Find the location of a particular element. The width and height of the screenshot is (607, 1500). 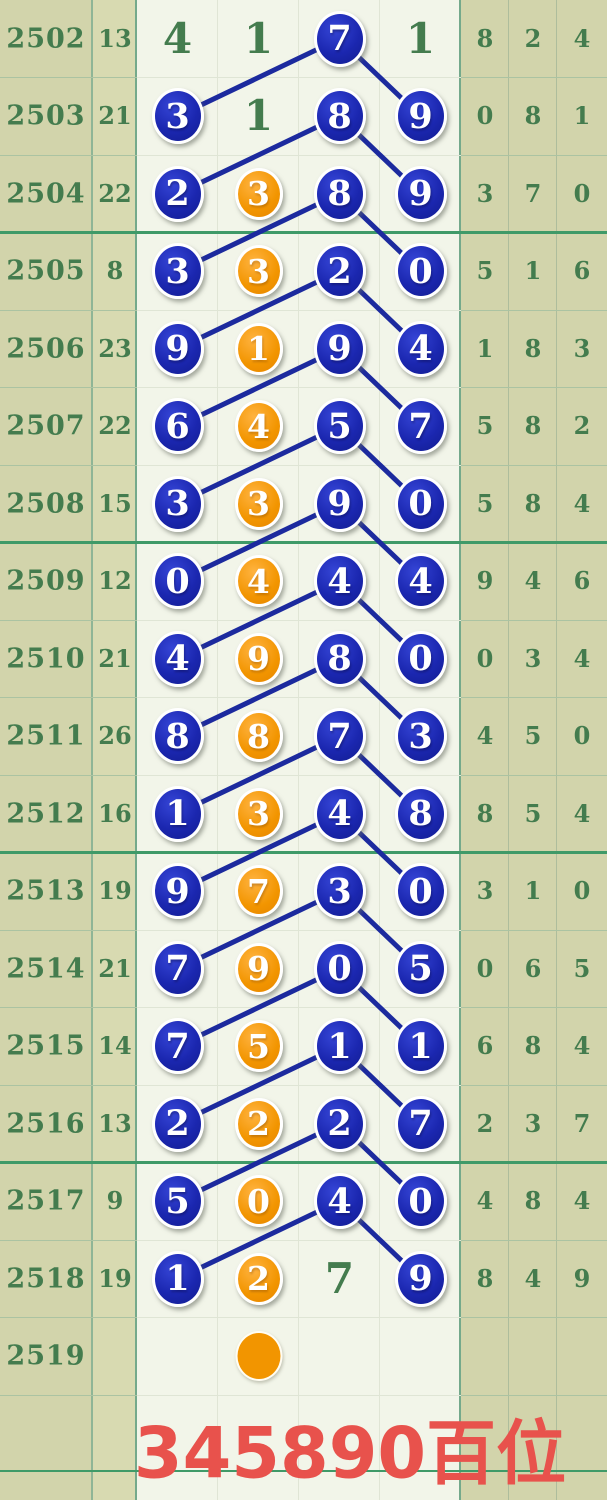

sum-value: 14 is located at coordinates (115, 1046).